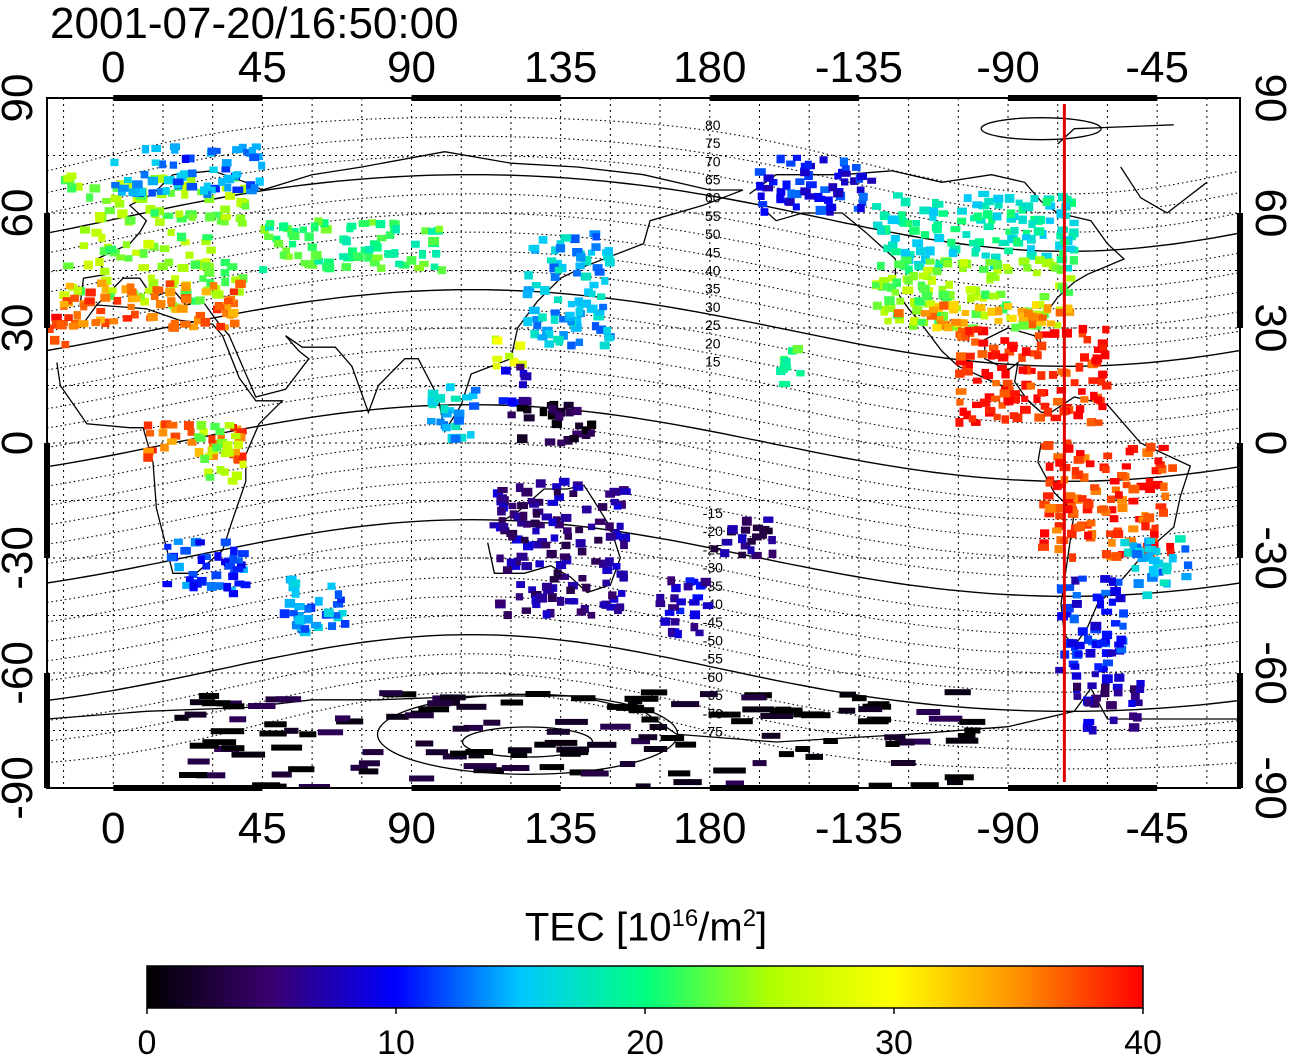 The width and height of the screenshot is (1292, 1057). Describe the element at coordinates (147, 1040) in the screenshot. I see `colorbar-tick-label: 0` at that location.